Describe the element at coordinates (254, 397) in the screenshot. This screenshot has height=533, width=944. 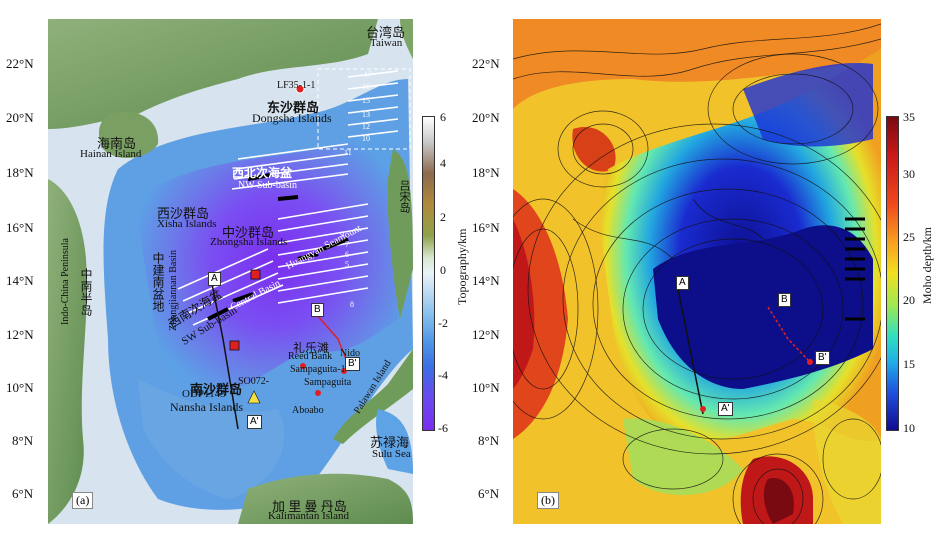
I see `odp-site-marker` at that location.